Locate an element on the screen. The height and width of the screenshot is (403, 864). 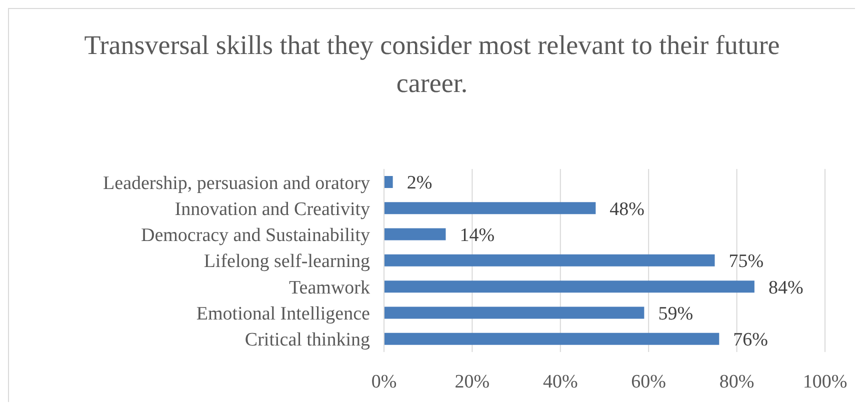
y-tick-label: Leadership, persuasion and oratory is located at coordinates (236, 183).